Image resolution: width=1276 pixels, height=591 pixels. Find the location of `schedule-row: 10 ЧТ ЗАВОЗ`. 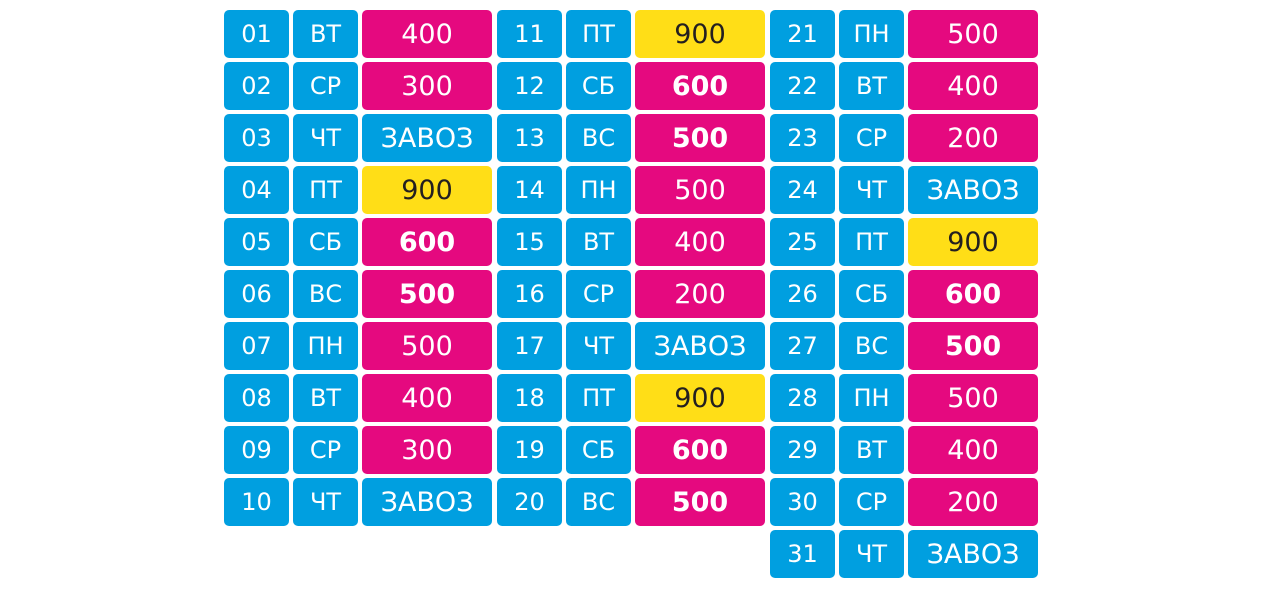

schedule-row: 10 ЧТ ЗАВОЗ is located at coordinates (358, 502).